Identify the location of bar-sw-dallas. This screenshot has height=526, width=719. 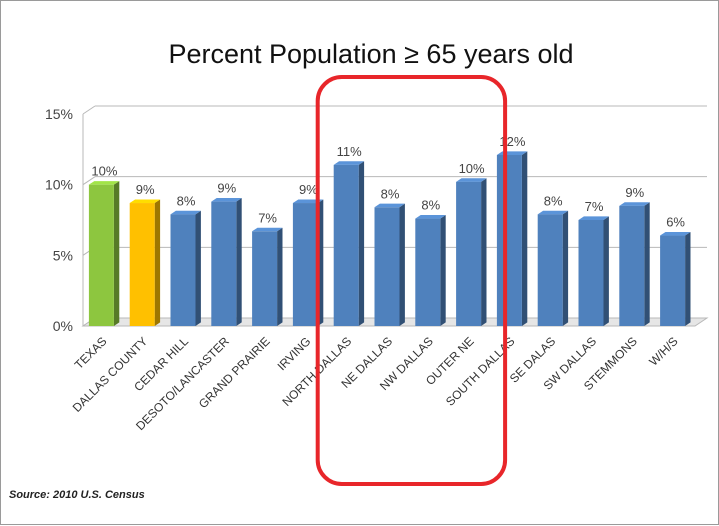
(593, 271).